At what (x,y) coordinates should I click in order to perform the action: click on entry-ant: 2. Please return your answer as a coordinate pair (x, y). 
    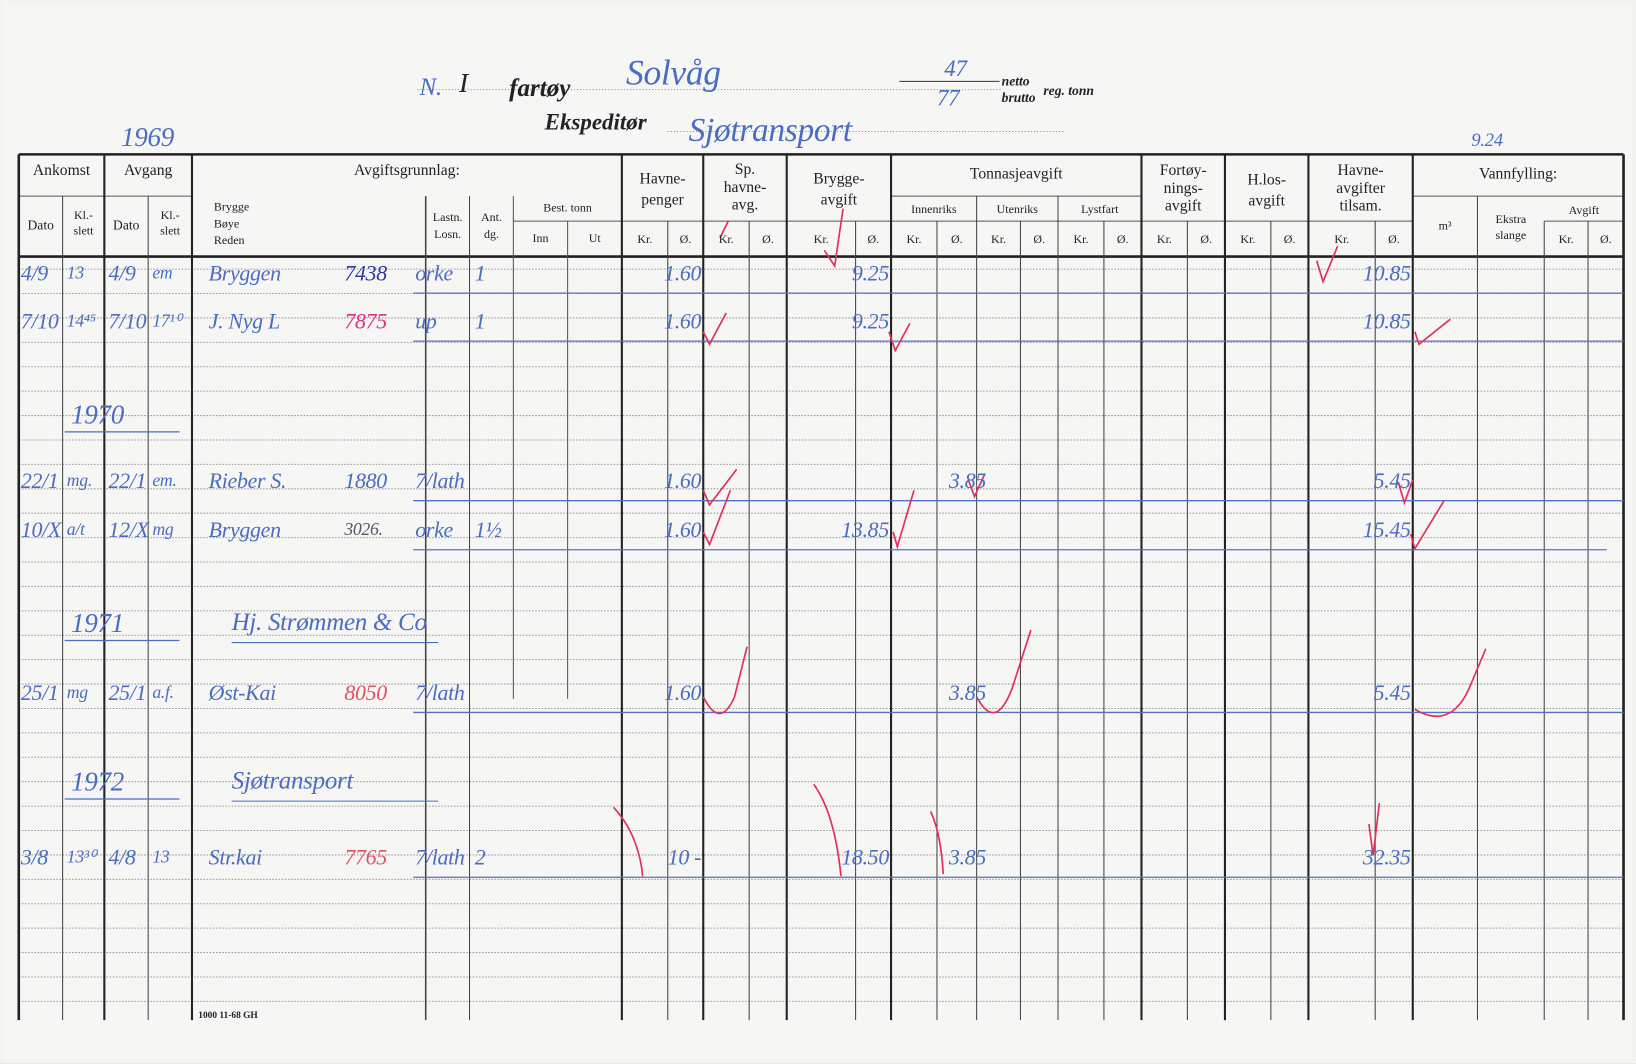
    Looking at the image, I should click on (480, 857).